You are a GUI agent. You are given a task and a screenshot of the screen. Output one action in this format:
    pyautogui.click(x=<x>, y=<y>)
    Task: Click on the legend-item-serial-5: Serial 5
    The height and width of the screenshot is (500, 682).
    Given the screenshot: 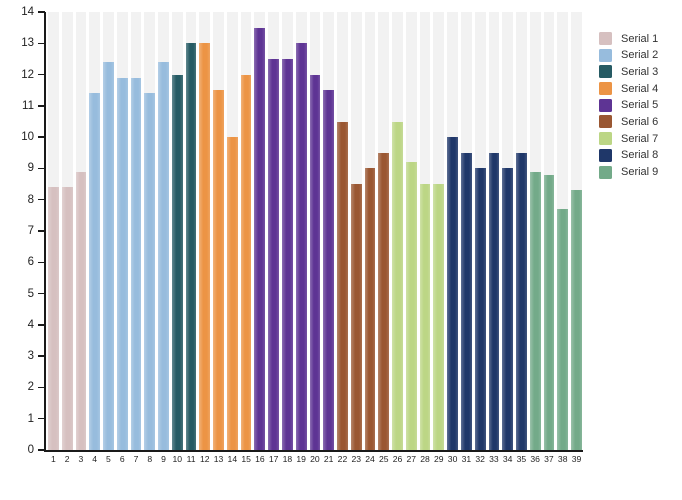 What is the action you would take?
    pyautogui.click(x=628, y=105)
    